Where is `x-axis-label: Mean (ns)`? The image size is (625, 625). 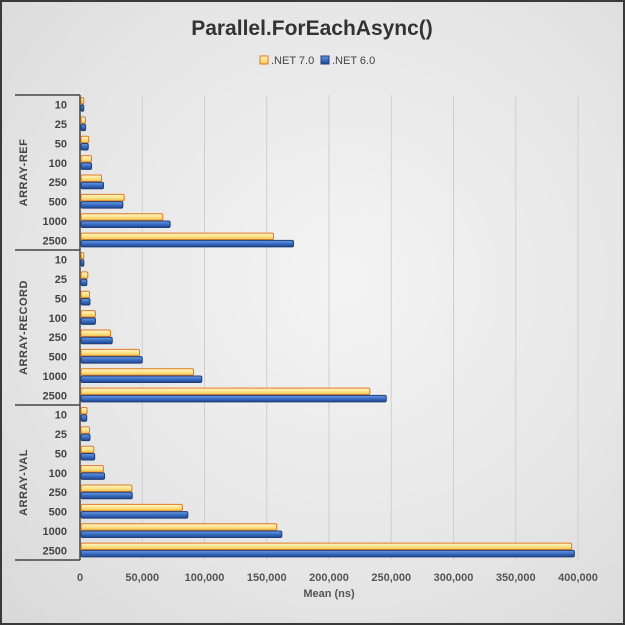
x-axis-label: Mean (ns) is located at coordinates (329, 594).